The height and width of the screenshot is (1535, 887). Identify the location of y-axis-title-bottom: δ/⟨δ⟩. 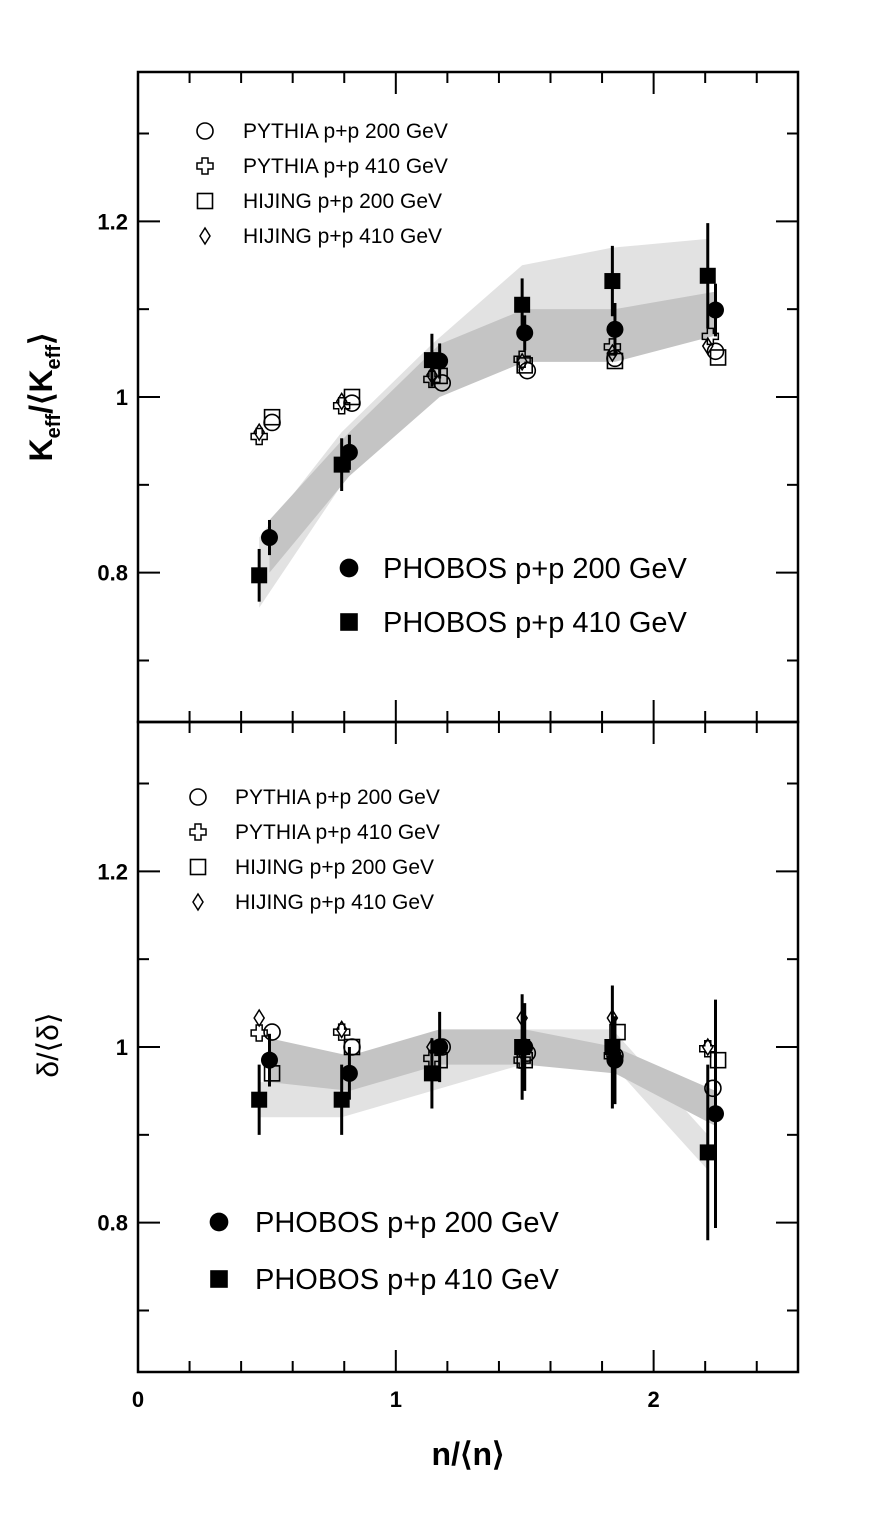
(48, 1044).